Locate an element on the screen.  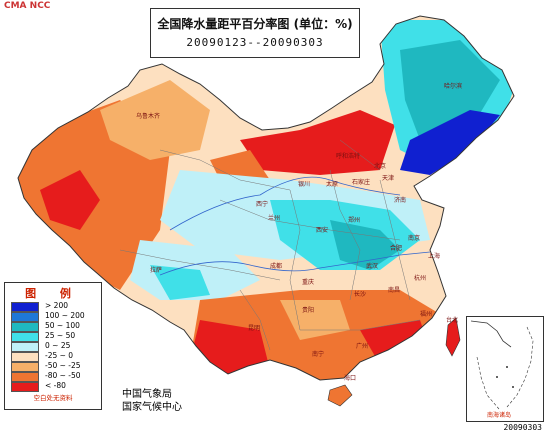
legend-label: > 200 is located at coordinates (56, 305).